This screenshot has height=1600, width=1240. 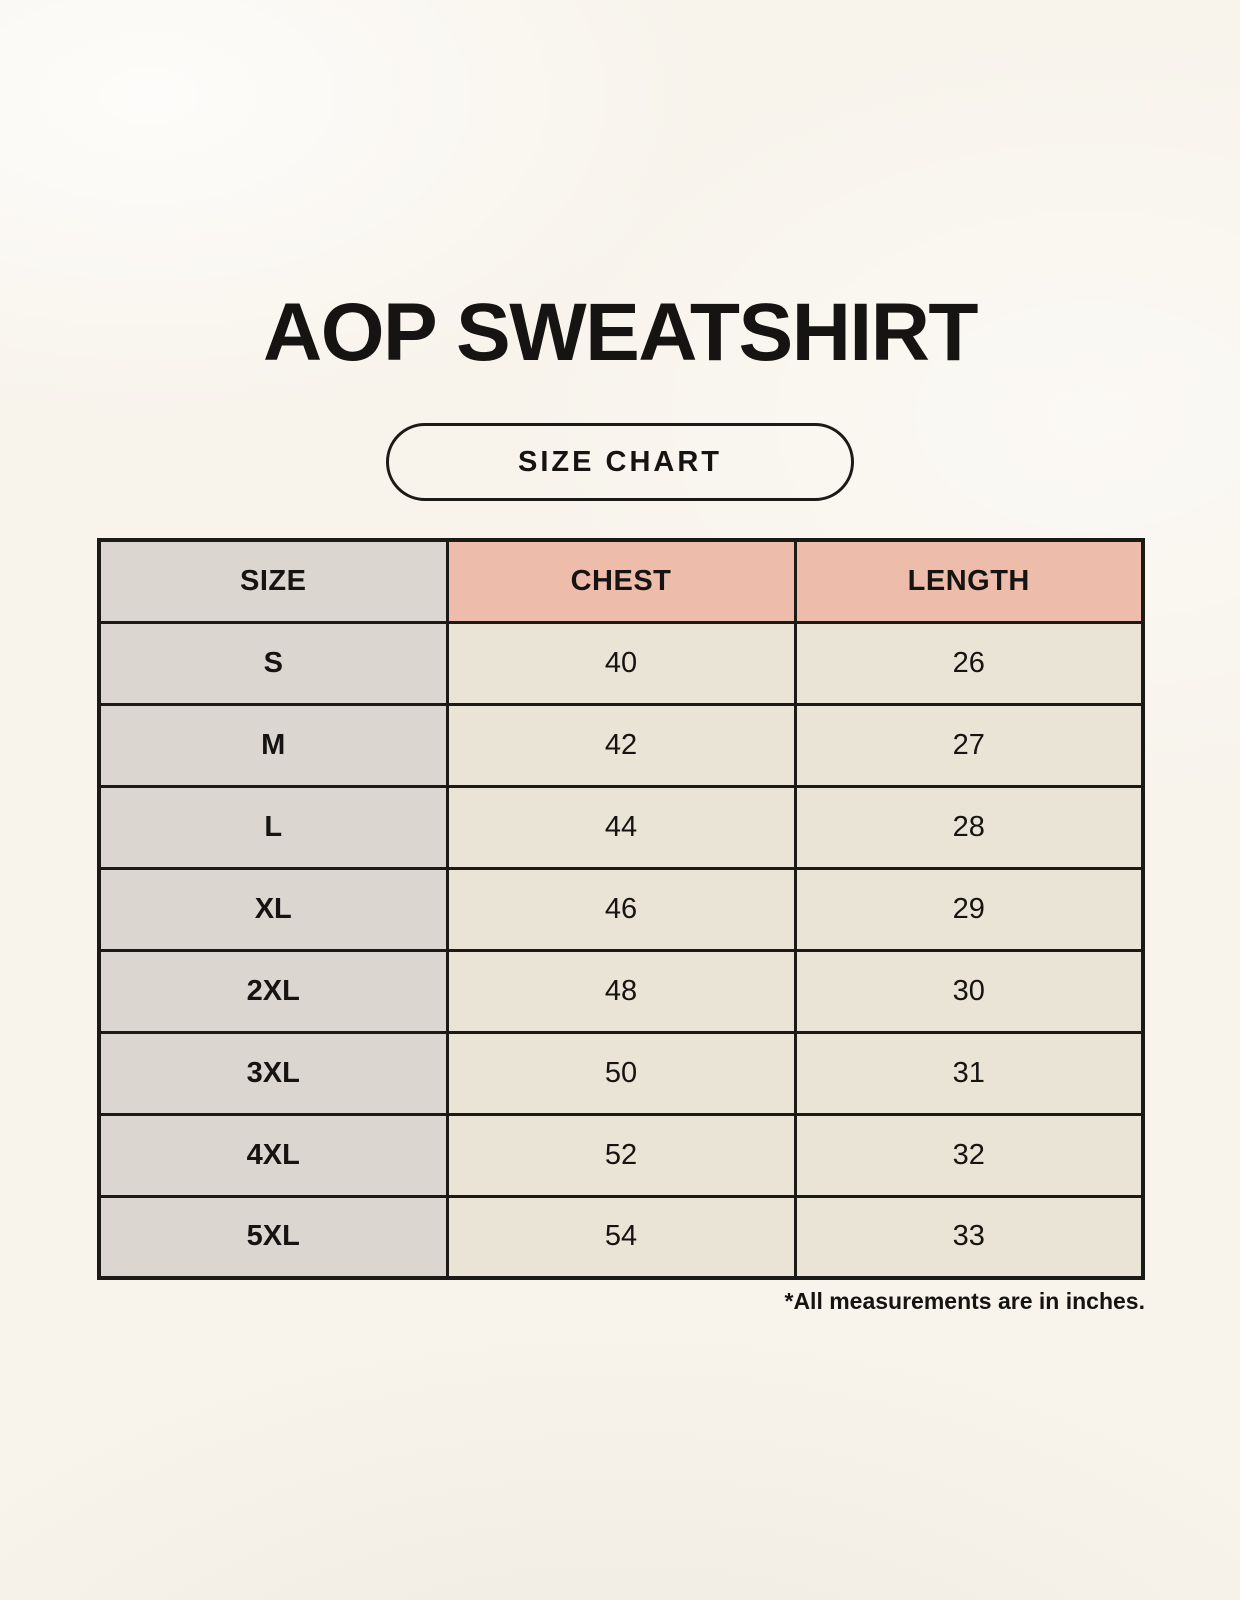 What do you see at coordinates (273, 1155) in the screenshot?
I see `size-cell: 4XL` at bounding box center [273, 1155].